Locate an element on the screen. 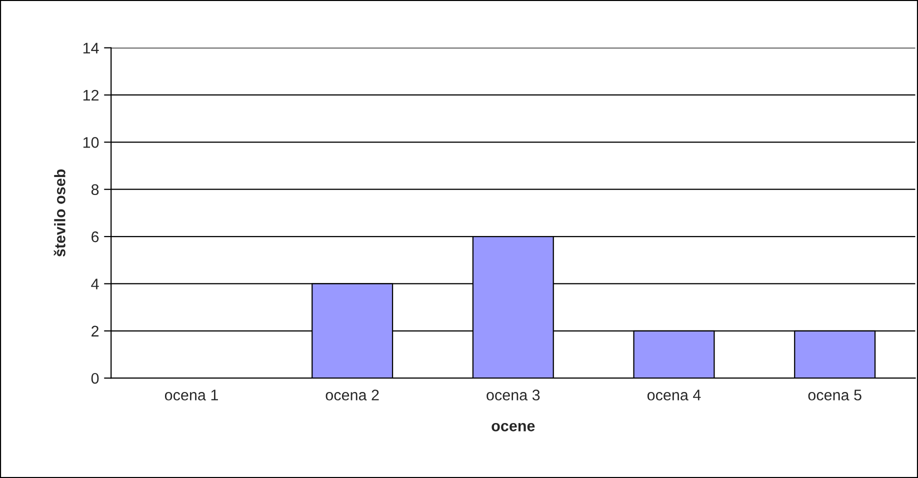  x-tick-label: ocena 2 is located at coordinates (352, 395).